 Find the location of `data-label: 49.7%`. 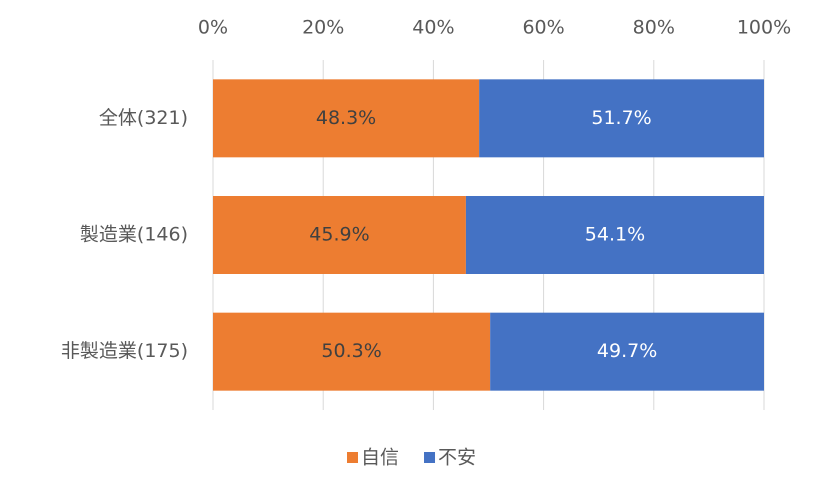

data-label: 49.7% is located at coordinates (627, 351).